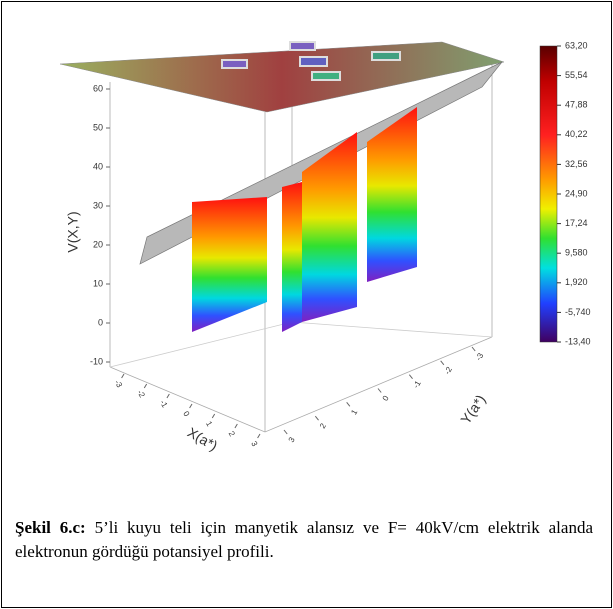 This screenshot has width=613, height=609. What do you see at coordinates (576, 105) in the screenshot?
I see `colorbar-tick-label: 47,88` at bounding box center [576, 105].